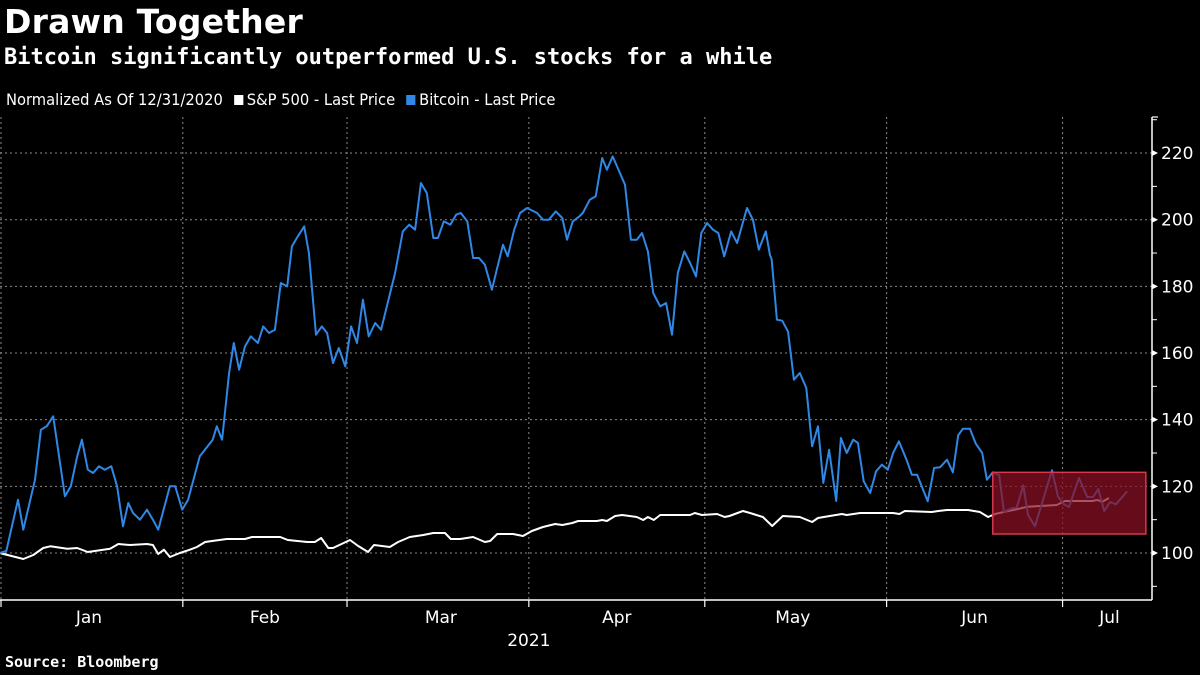 This screenshot has width=1200, height=675. What do you see at coordinates (82, 662) in the screenshot?
I see `source-note: Source: Bloomberg` at bounding box center [82, 662].